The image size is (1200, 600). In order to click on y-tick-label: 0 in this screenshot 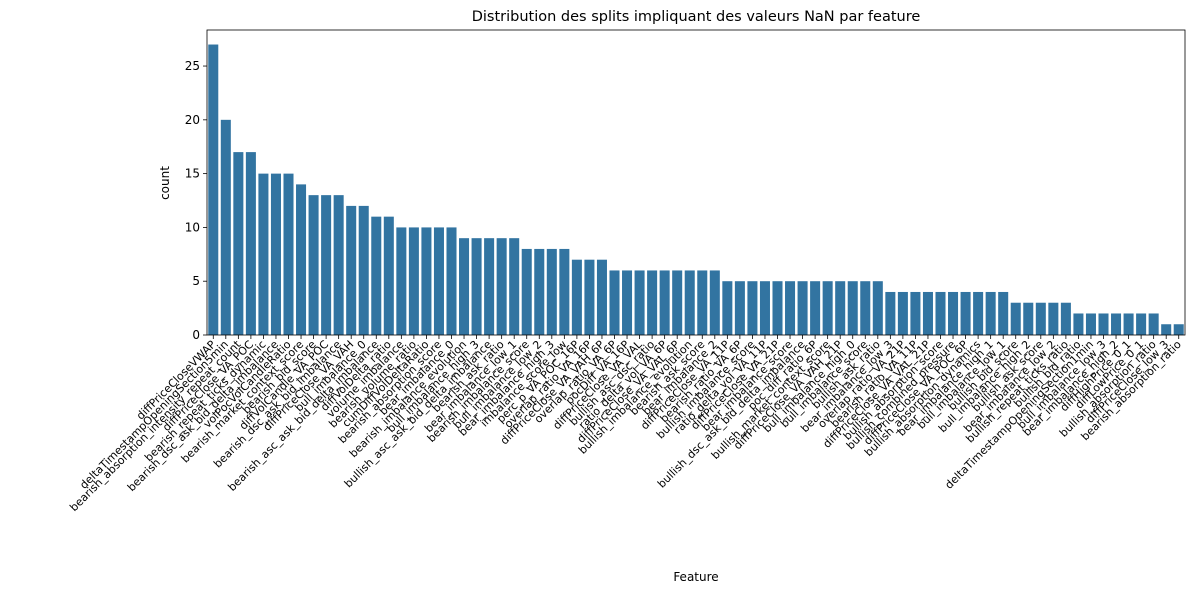, I will do `click(196, 335)`.